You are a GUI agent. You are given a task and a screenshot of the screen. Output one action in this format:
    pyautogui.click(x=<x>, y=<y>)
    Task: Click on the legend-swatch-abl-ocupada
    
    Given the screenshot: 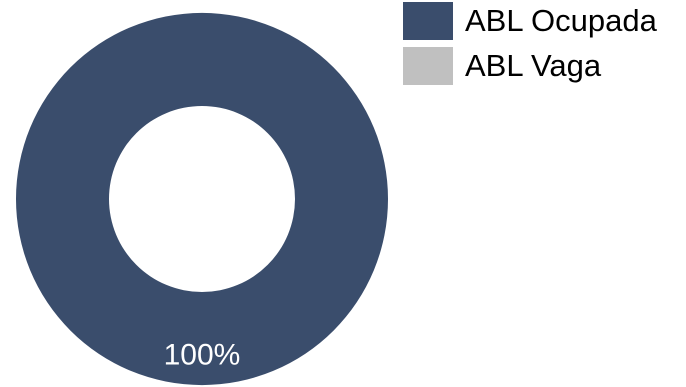 What is the action you would take?
    pyautogui.click(x=428, y=21)
    